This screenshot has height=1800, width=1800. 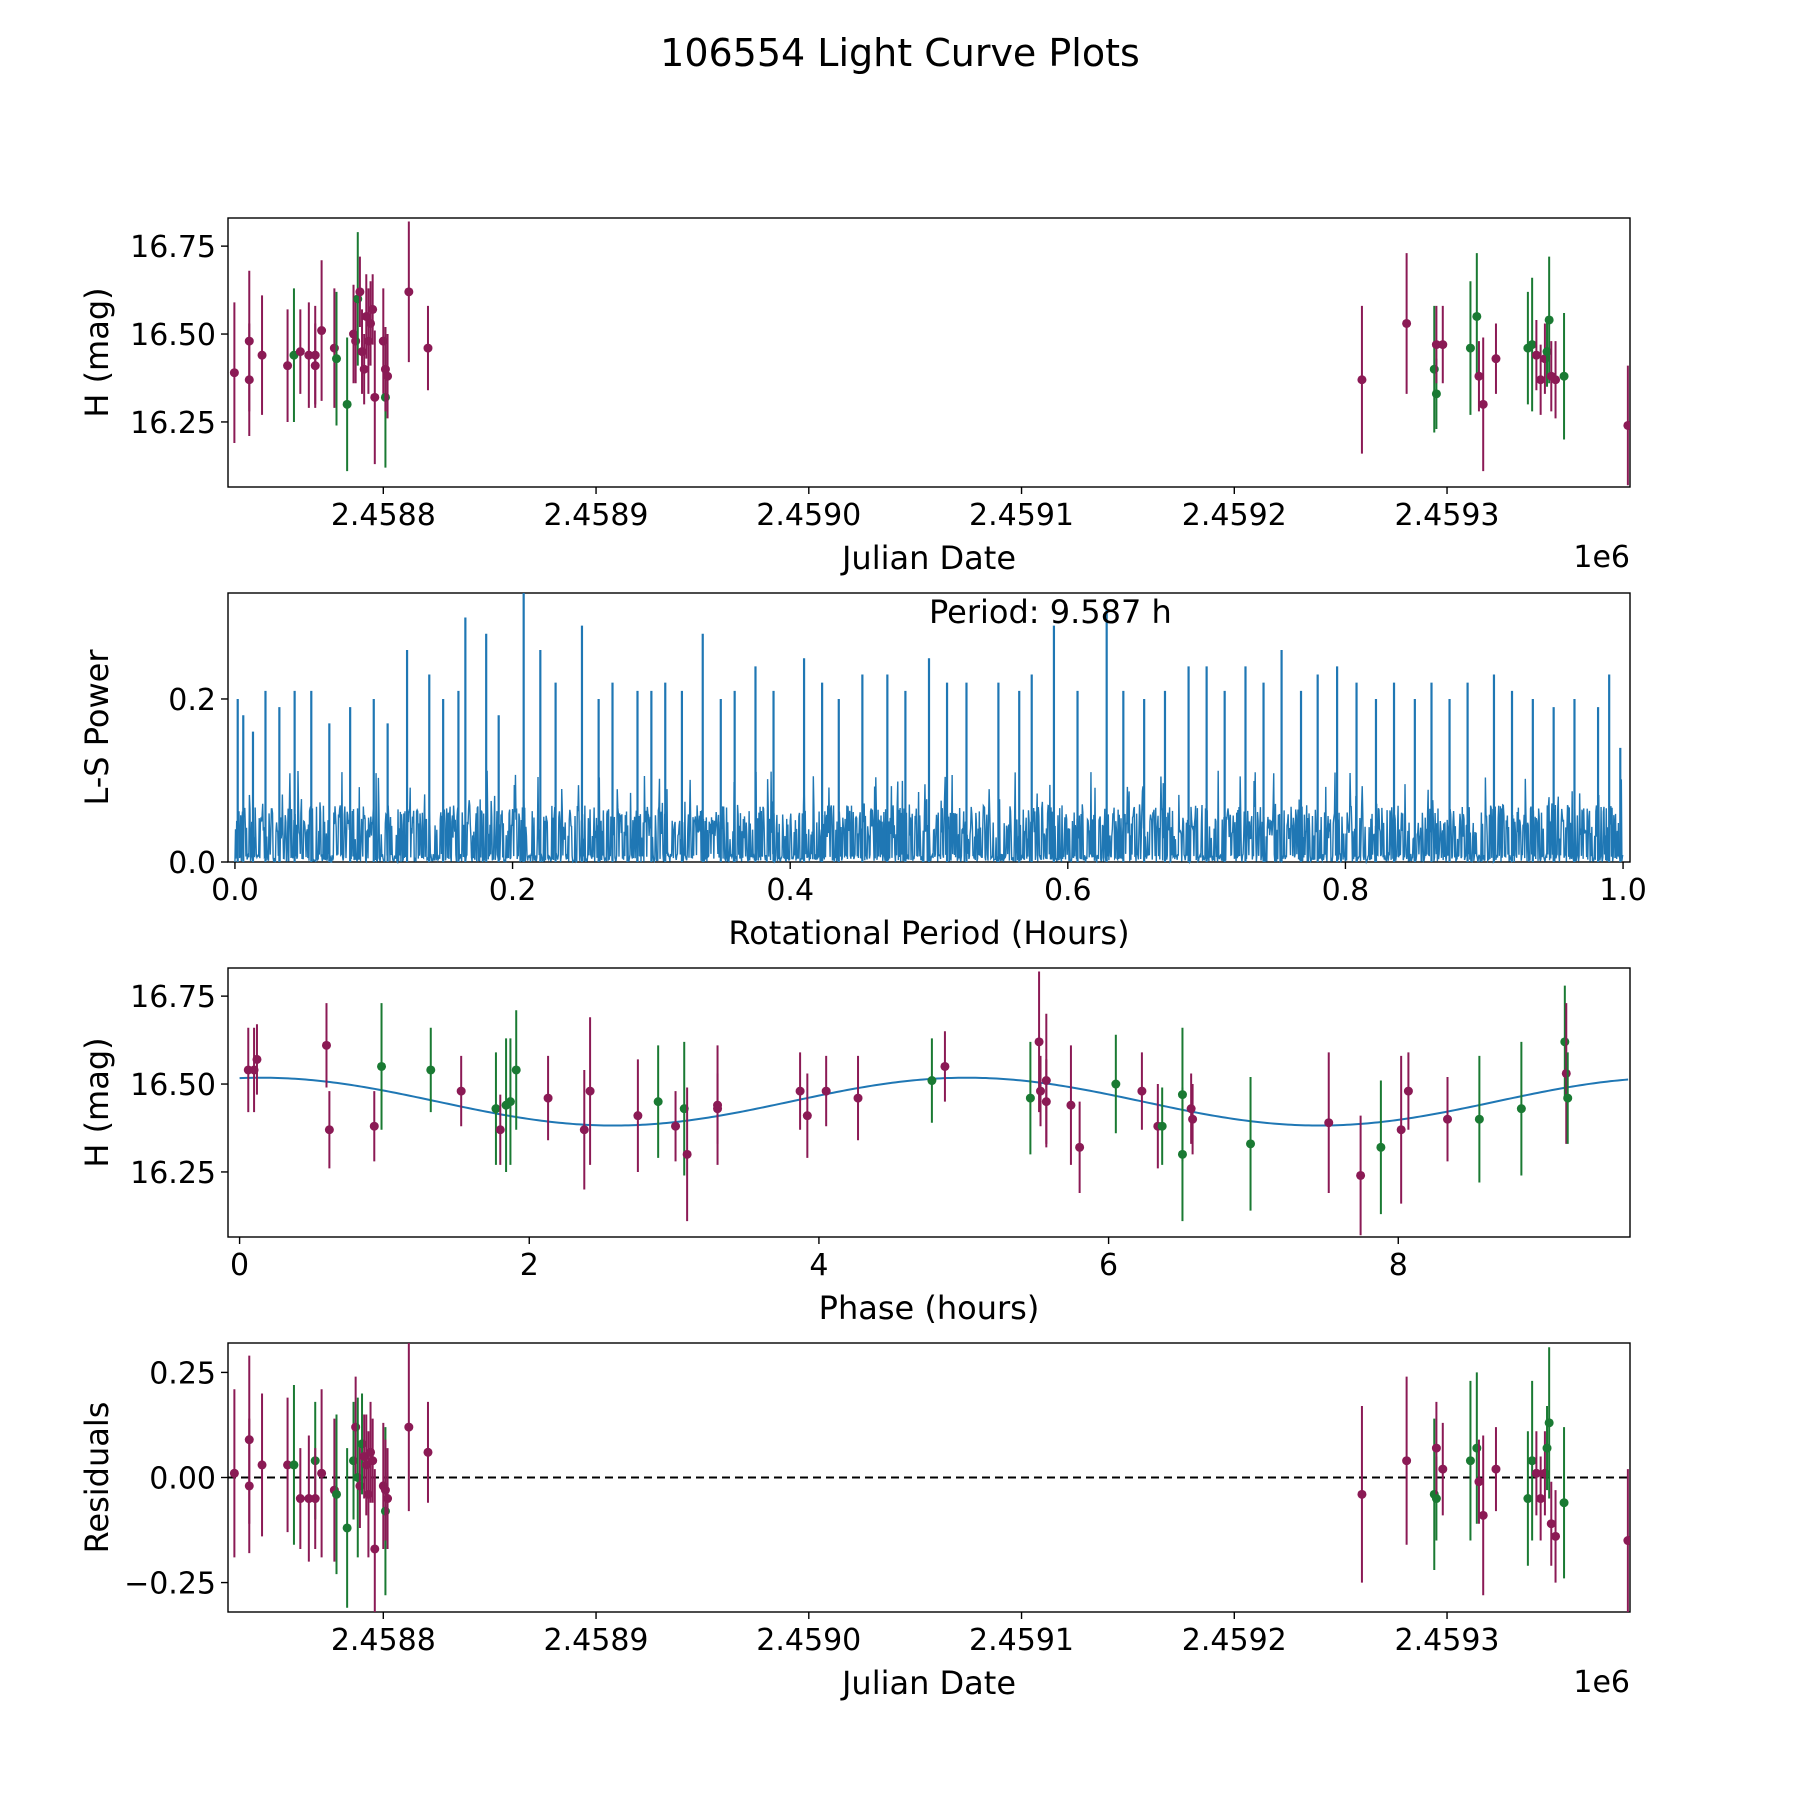 I want to click on plot-frame, so click(x=929, y=352).